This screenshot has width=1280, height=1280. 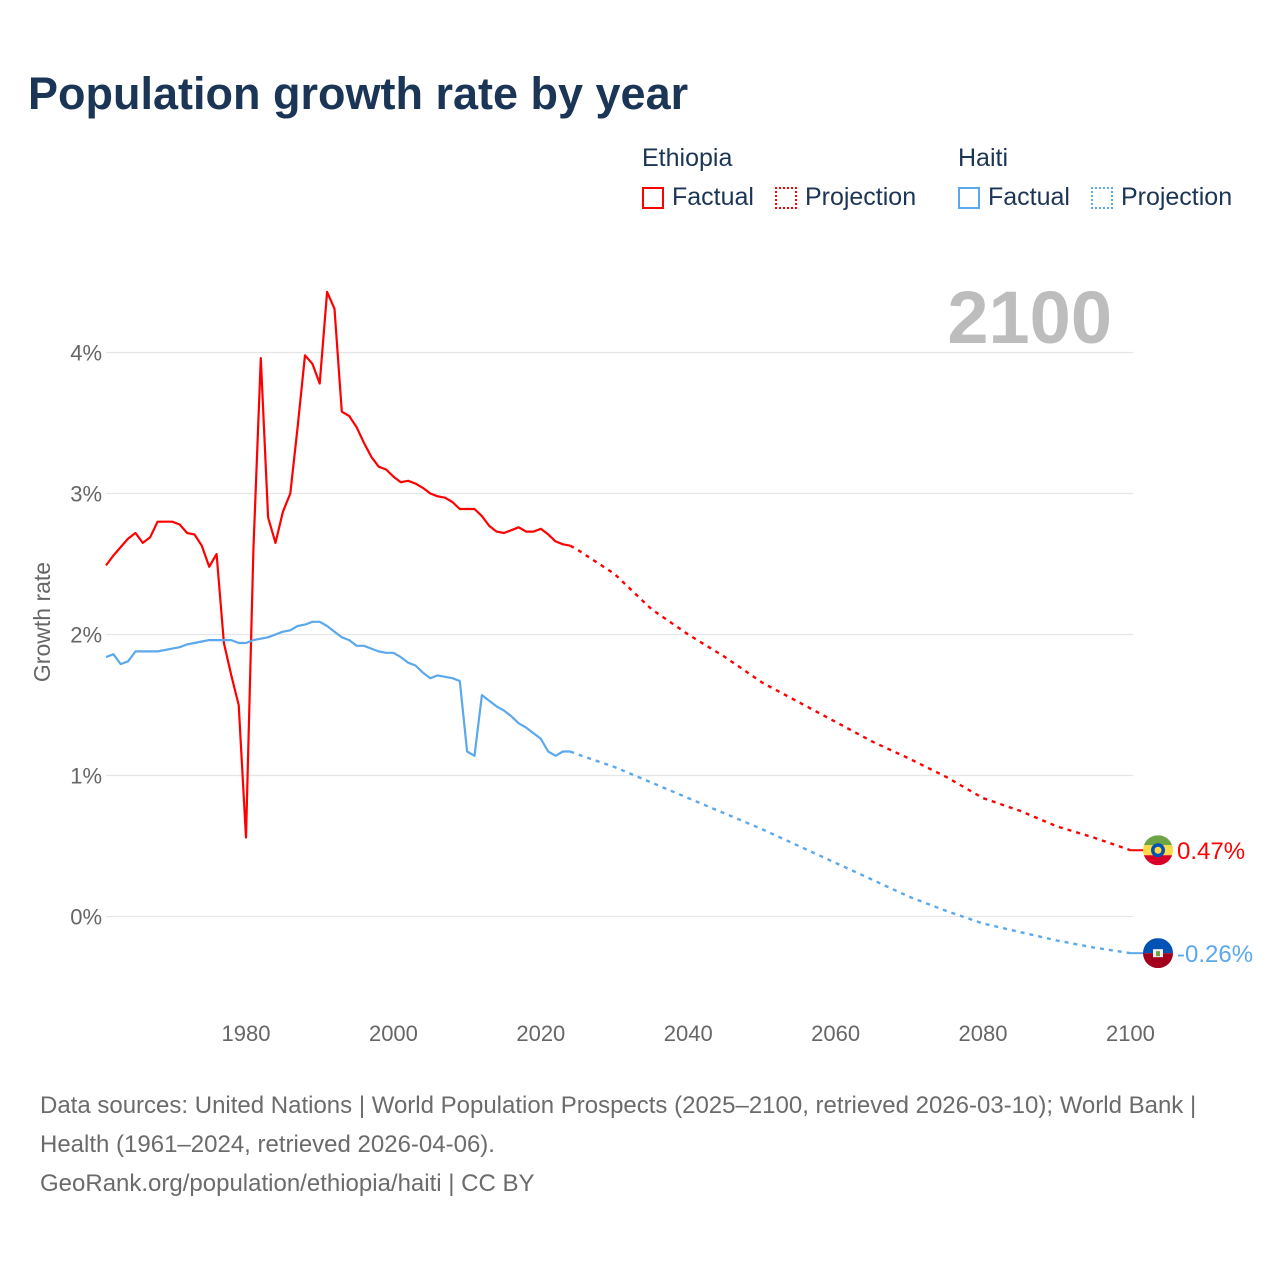 I want to click on legend-ethiopia-projection: Projection, so click(x=845, y=197).